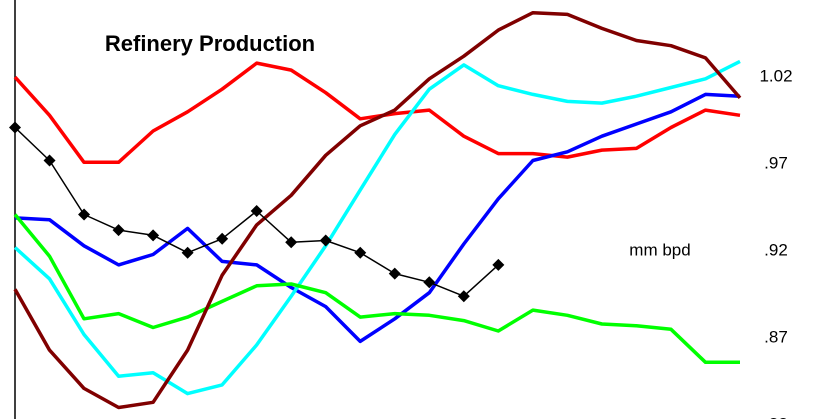 The image size is (826, 419). What do you see at coordinates (776, 163) in the screenshot?
I see `y-tick-label: .97` at bounding box center [776, 163].